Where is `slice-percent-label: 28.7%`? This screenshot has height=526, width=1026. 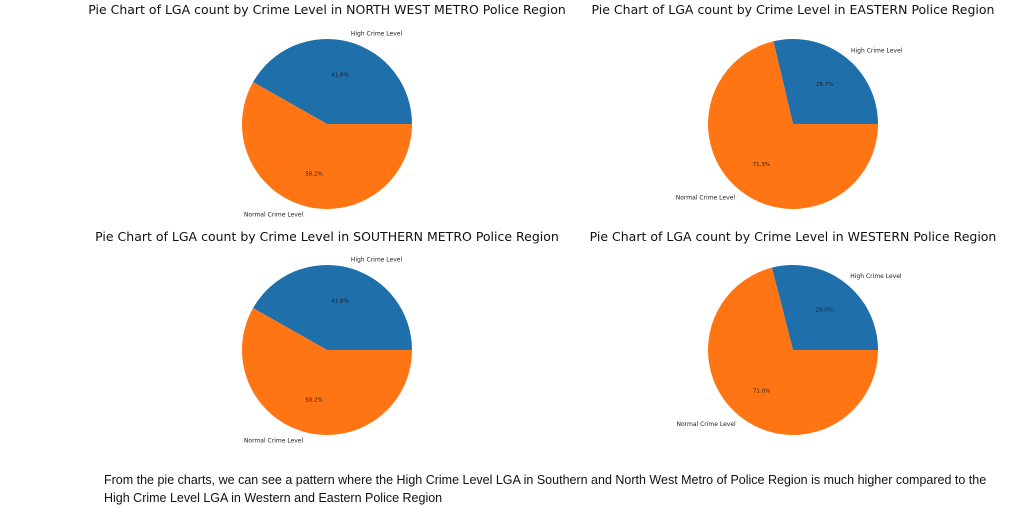 slice-percent-label: 28.7% is located at coordinates (824, 85).